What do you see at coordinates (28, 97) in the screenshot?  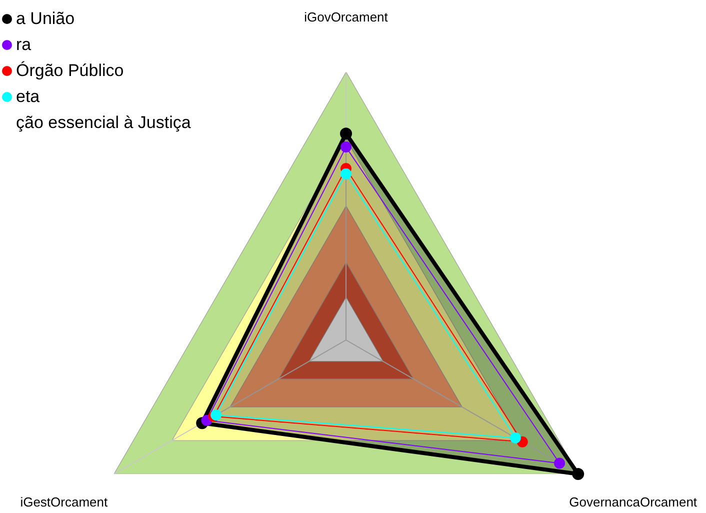 I see `legend-label: eta` at bounding box center [28, 97].